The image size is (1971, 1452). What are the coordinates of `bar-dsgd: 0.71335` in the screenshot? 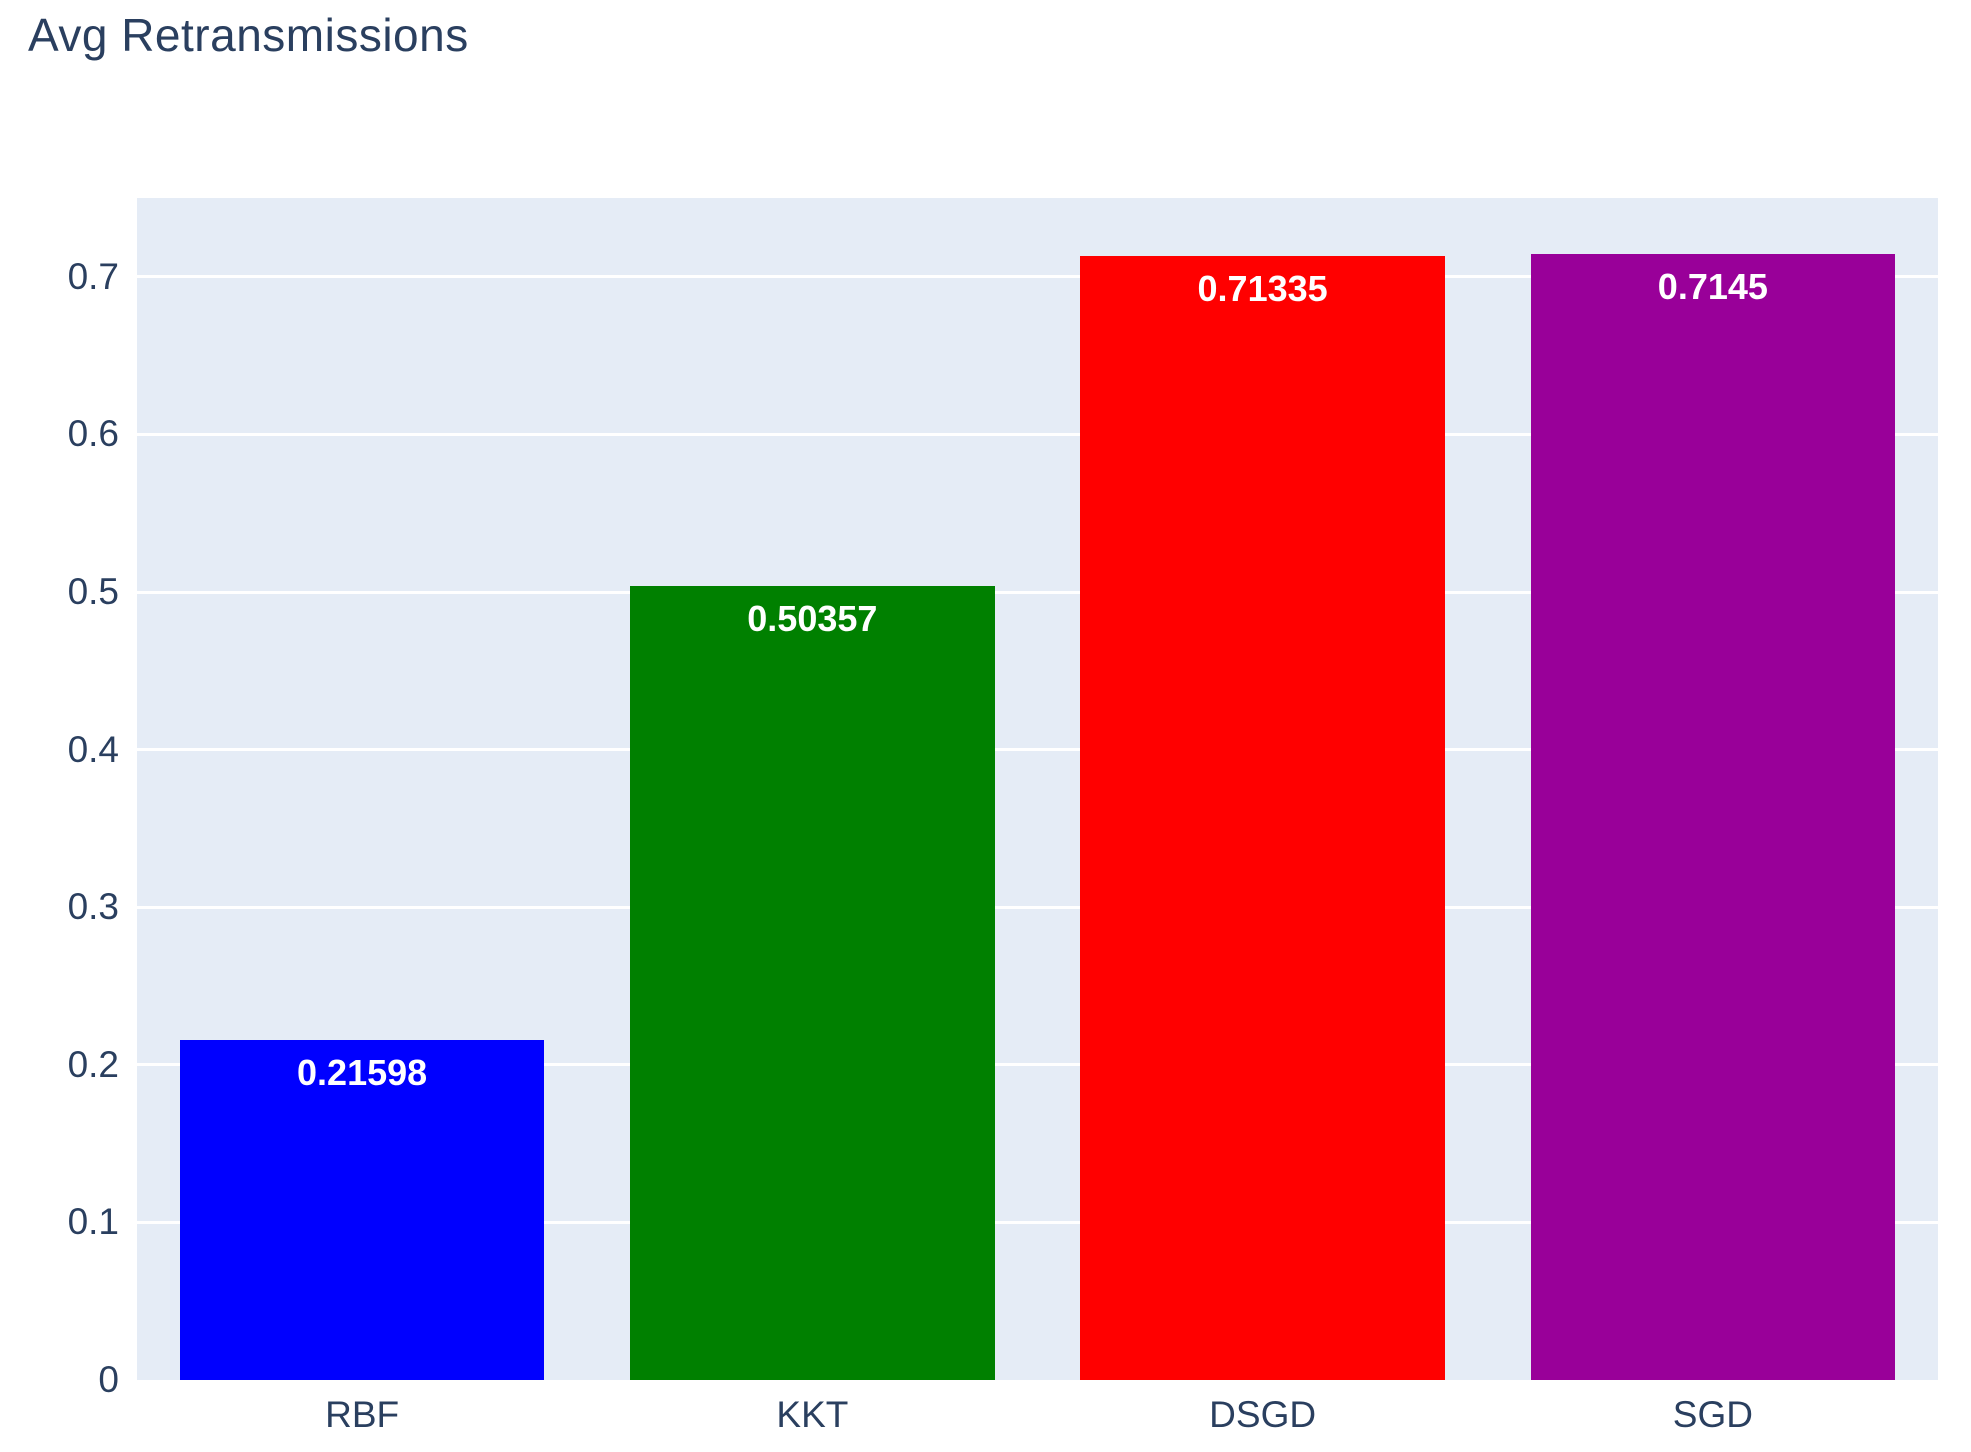 It's located at (1262, 817).